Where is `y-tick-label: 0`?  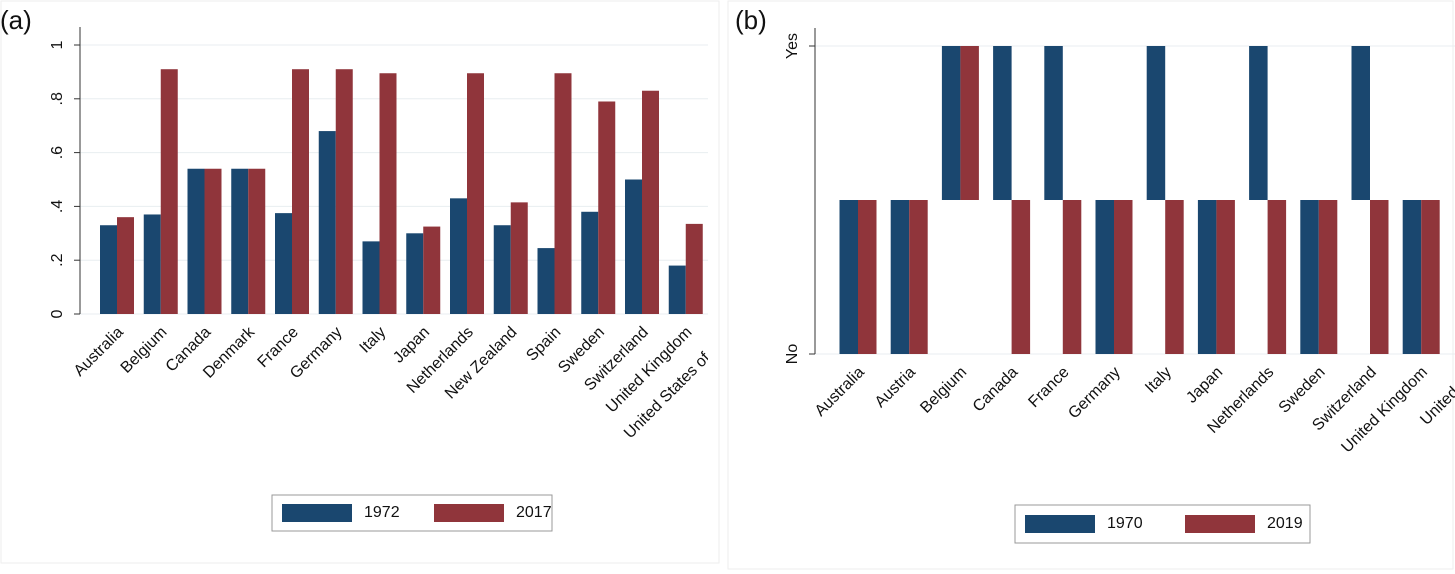
y-tick-label: 0 is located at coordinates (57, 313).